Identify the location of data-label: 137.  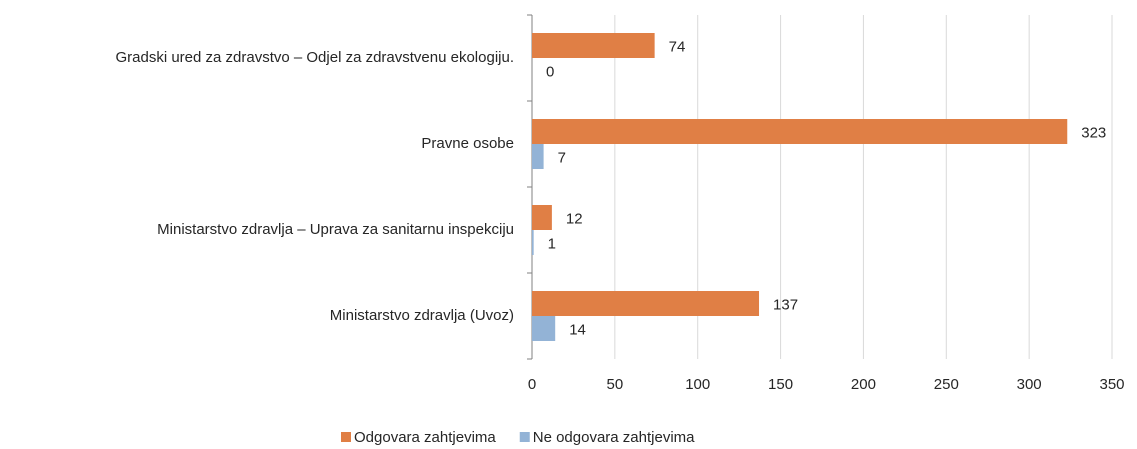
(785, 304).